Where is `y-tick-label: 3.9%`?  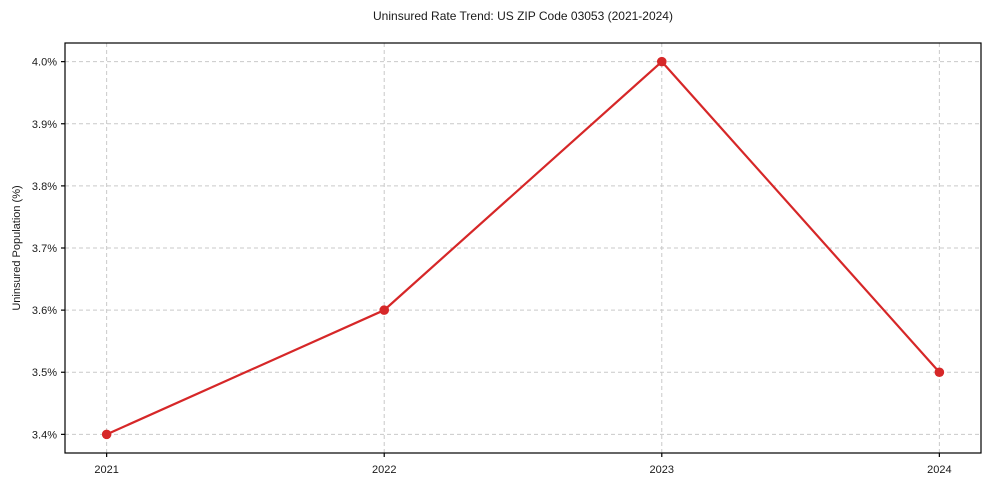
y-tick-label: 3.9% is located at coordinates (44, 125).